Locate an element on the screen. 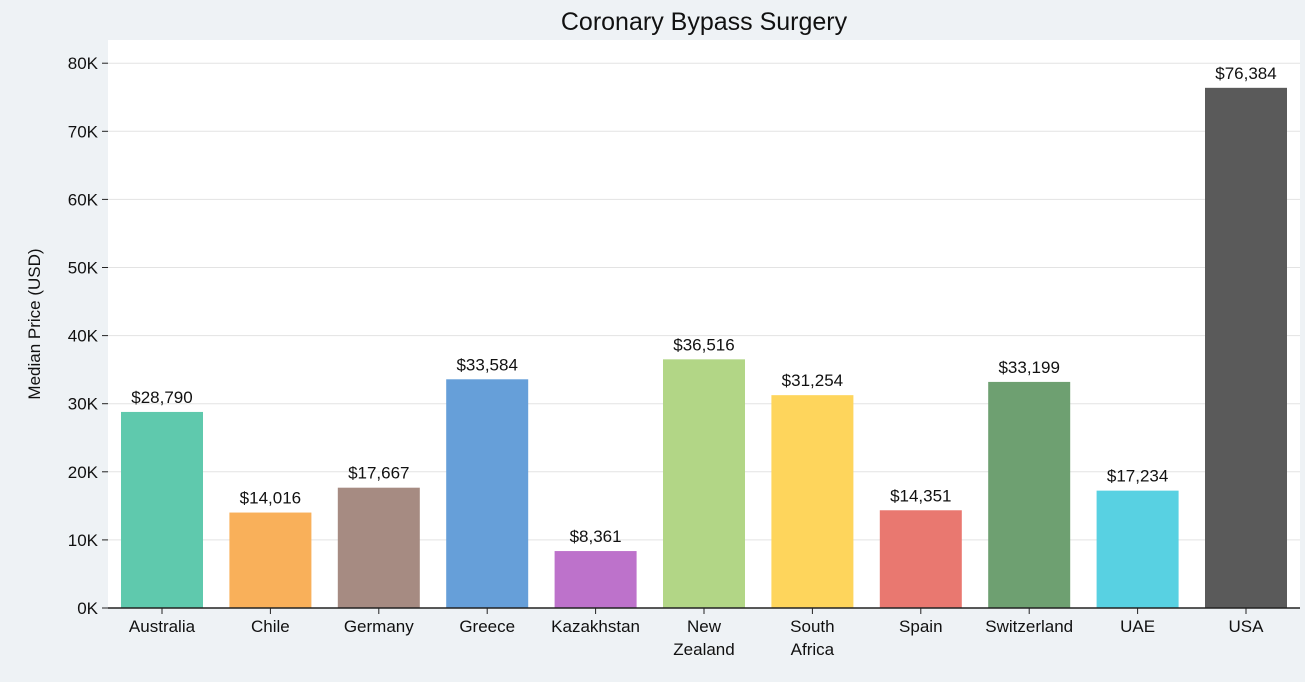 The height and width of the screenshot is (682, 1305). y-tick-label: 40K is located at coordinates (83, 336).